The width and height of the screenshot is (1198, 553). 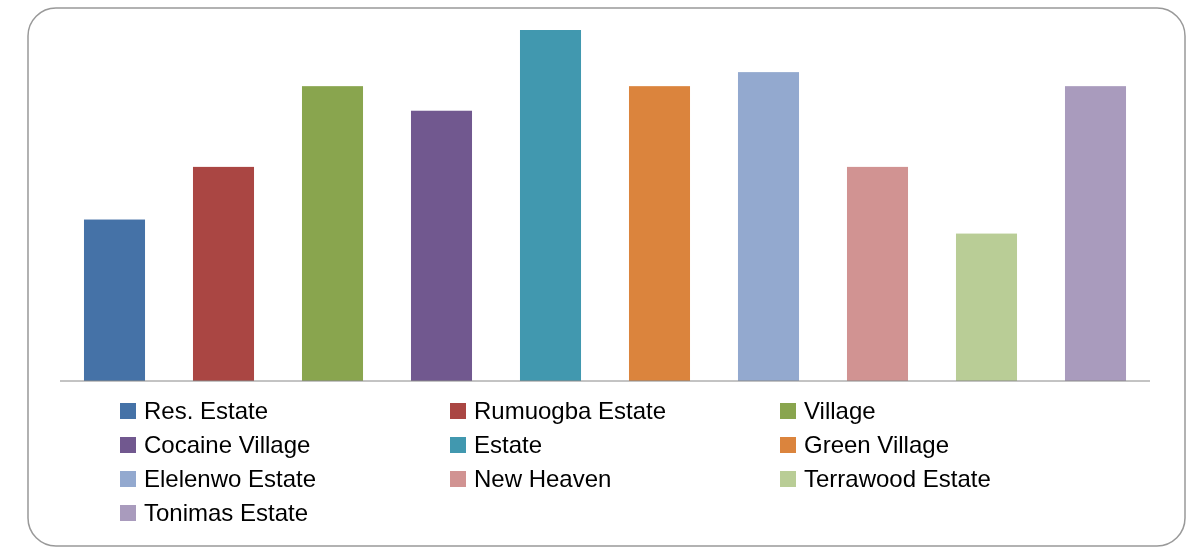 What do you see at coordinates (230, 479) in the screenshot?
I see `legend-label: Elelenwo Estate` at bounding box center [230, 479].